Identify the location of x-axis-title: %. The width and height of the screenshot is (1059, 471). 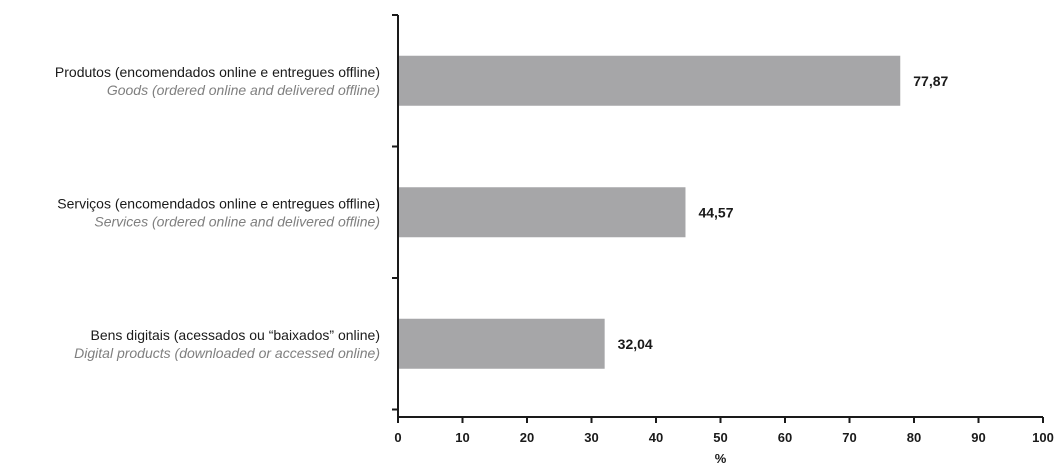
(721, 458).